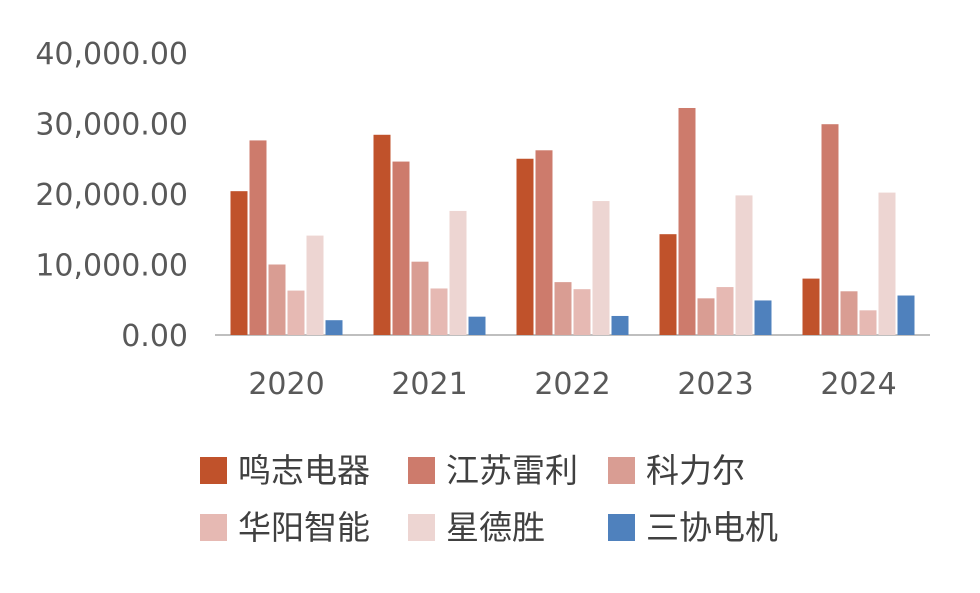 This screenshot has width=980, height=593. I want to click on y-axis-tick-labels: 0.00 10,000.00 20,000.00 30,000.00 40,000.00, so click(111, 195).